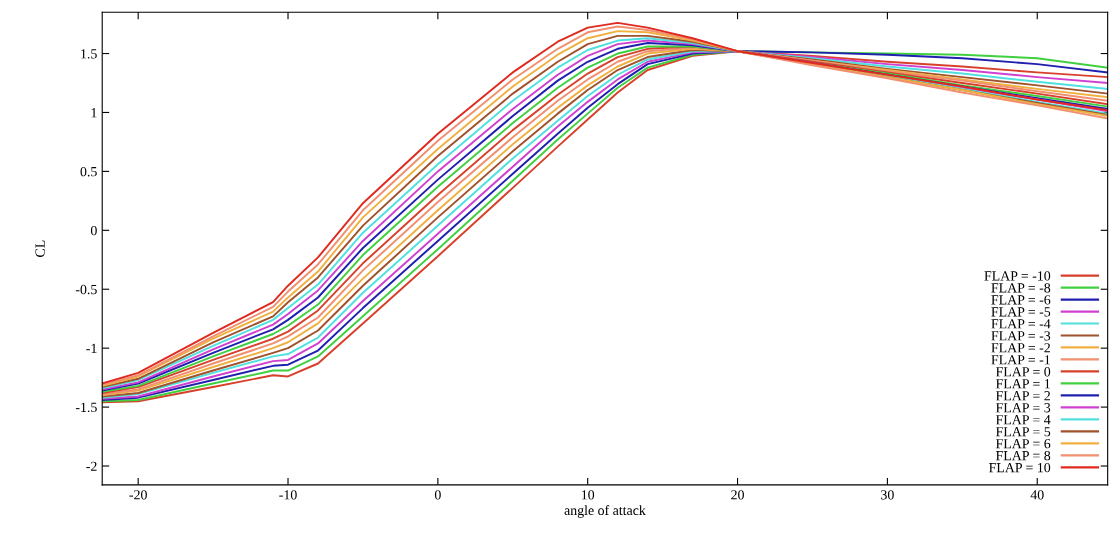 This screenshot has height=534, width=1111. What do you see at coordinates (1021, 324) in the screenshot?
I see `legend-label: FLAP = -4` at bounding box center [1021, 324].